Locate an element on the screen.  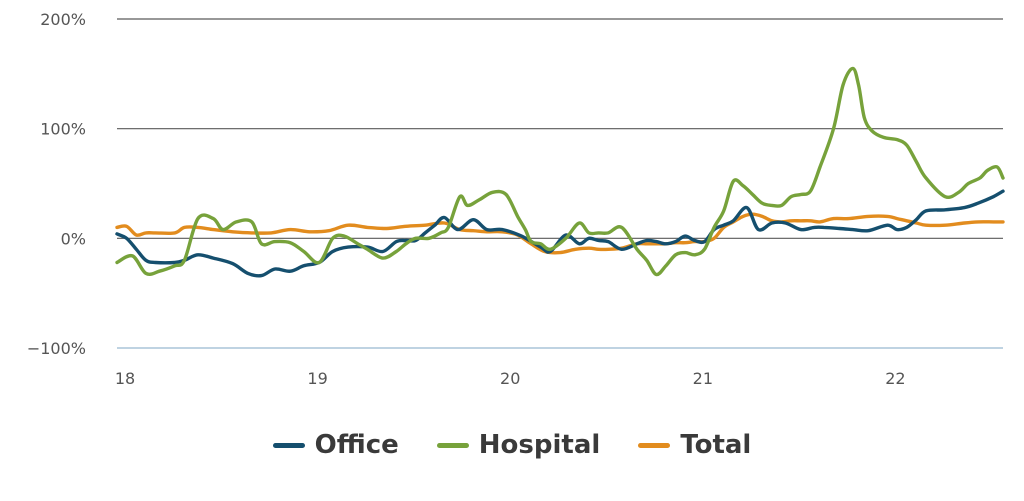
y-tick-label: −100% is located at coordinates (56, 348).